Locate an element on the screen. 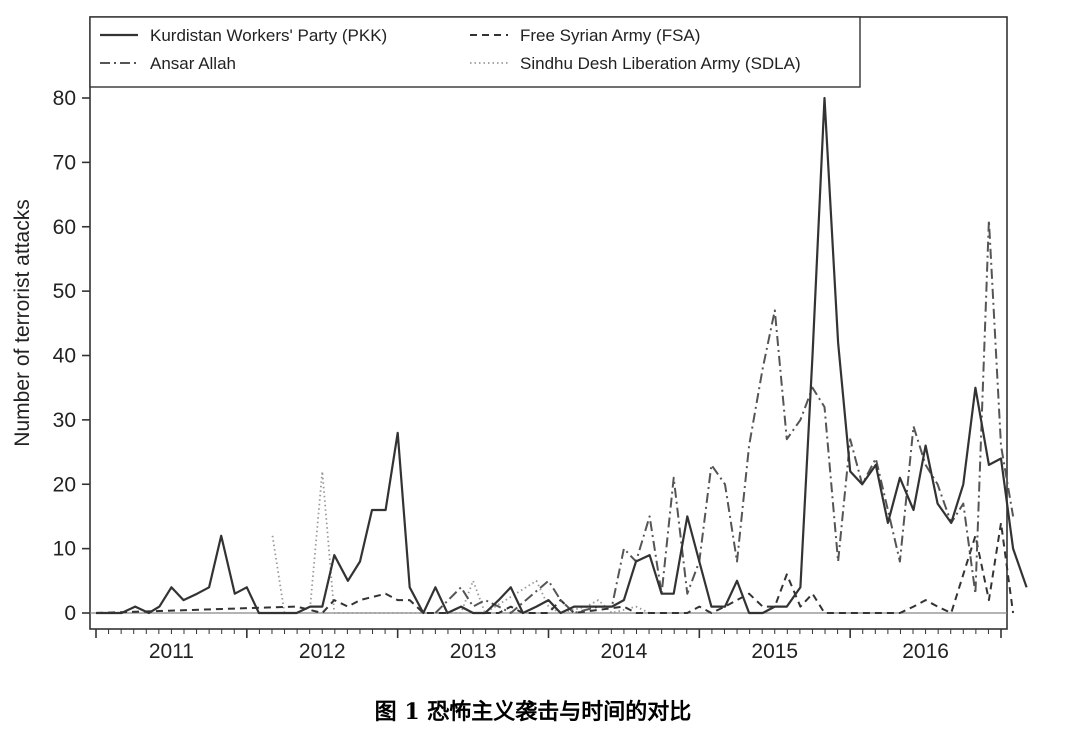 The height and width of the screenshot is (746, 1066). y-tick-label: 0 is located at coordinates (70, 613).